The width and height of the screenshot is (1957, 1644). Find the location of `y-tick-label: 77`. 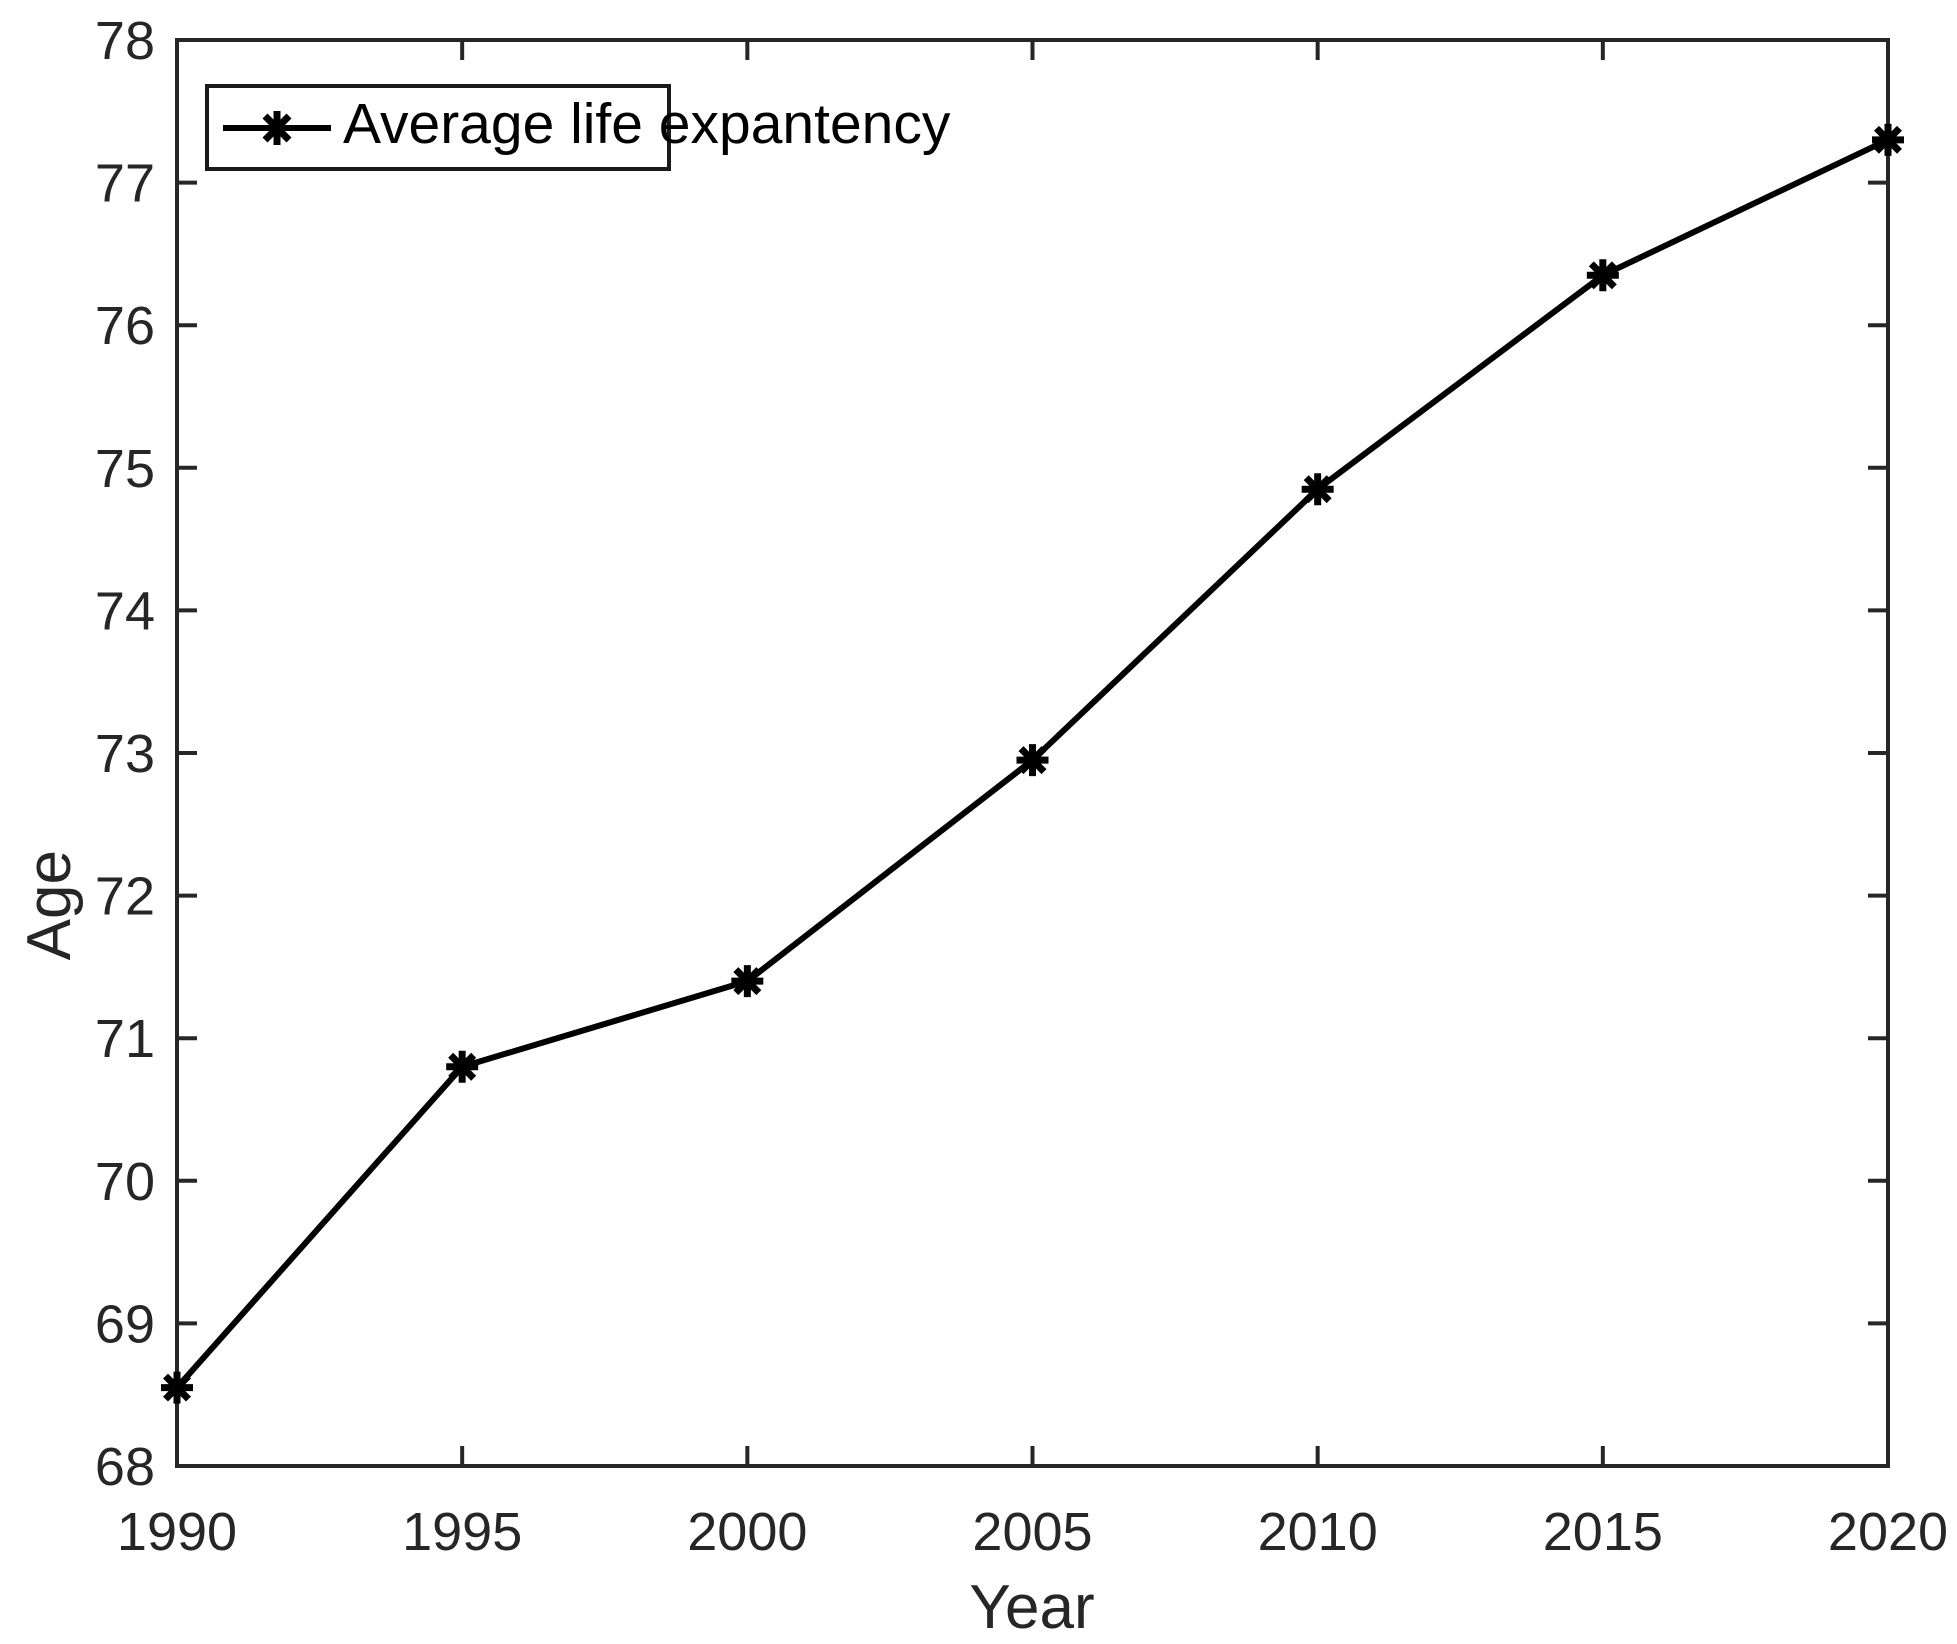

y-tick-label: 77 is located at coordinates (125, 184).